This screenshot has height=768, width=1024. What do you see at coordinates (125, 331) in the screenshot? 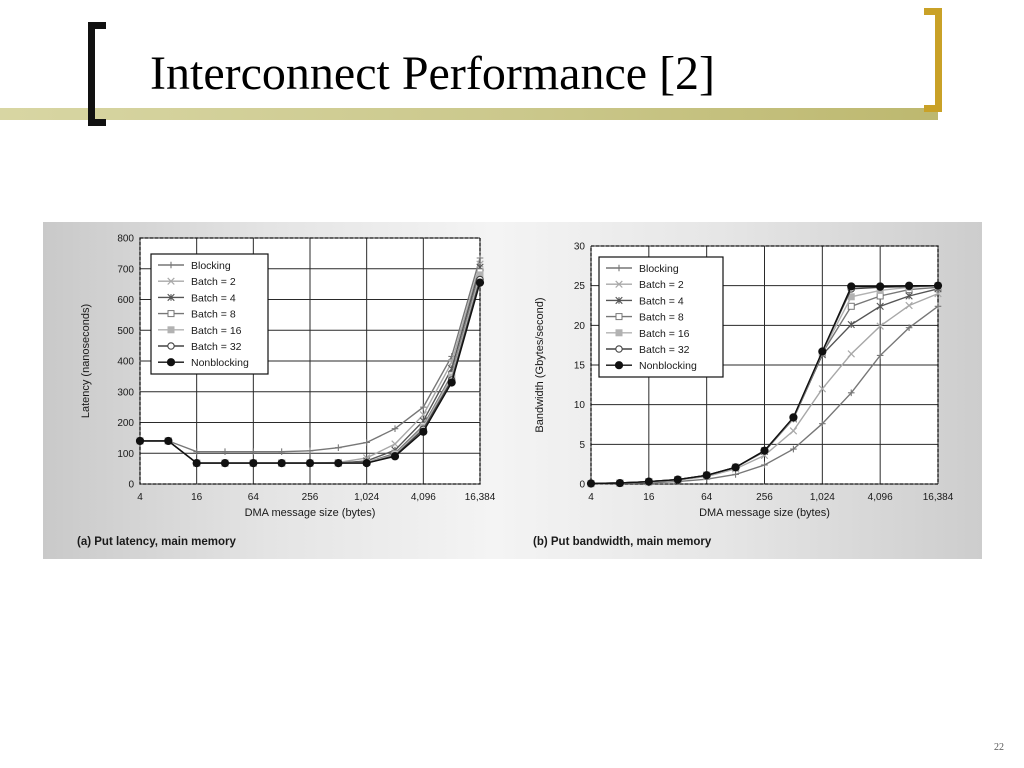
I see `y-tick-label: 500` at bounding box center [125, 331].